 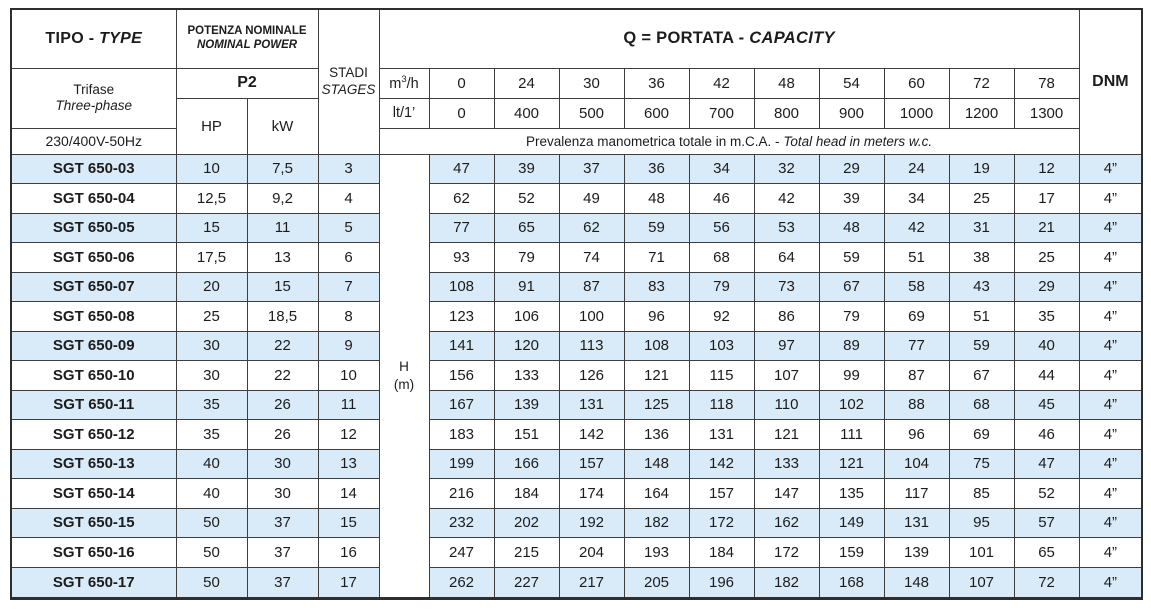 What do you see at coordinates (721, 464) in the screenshot?
I see `head-value-cell: 142` at bounding box center [721, 464].